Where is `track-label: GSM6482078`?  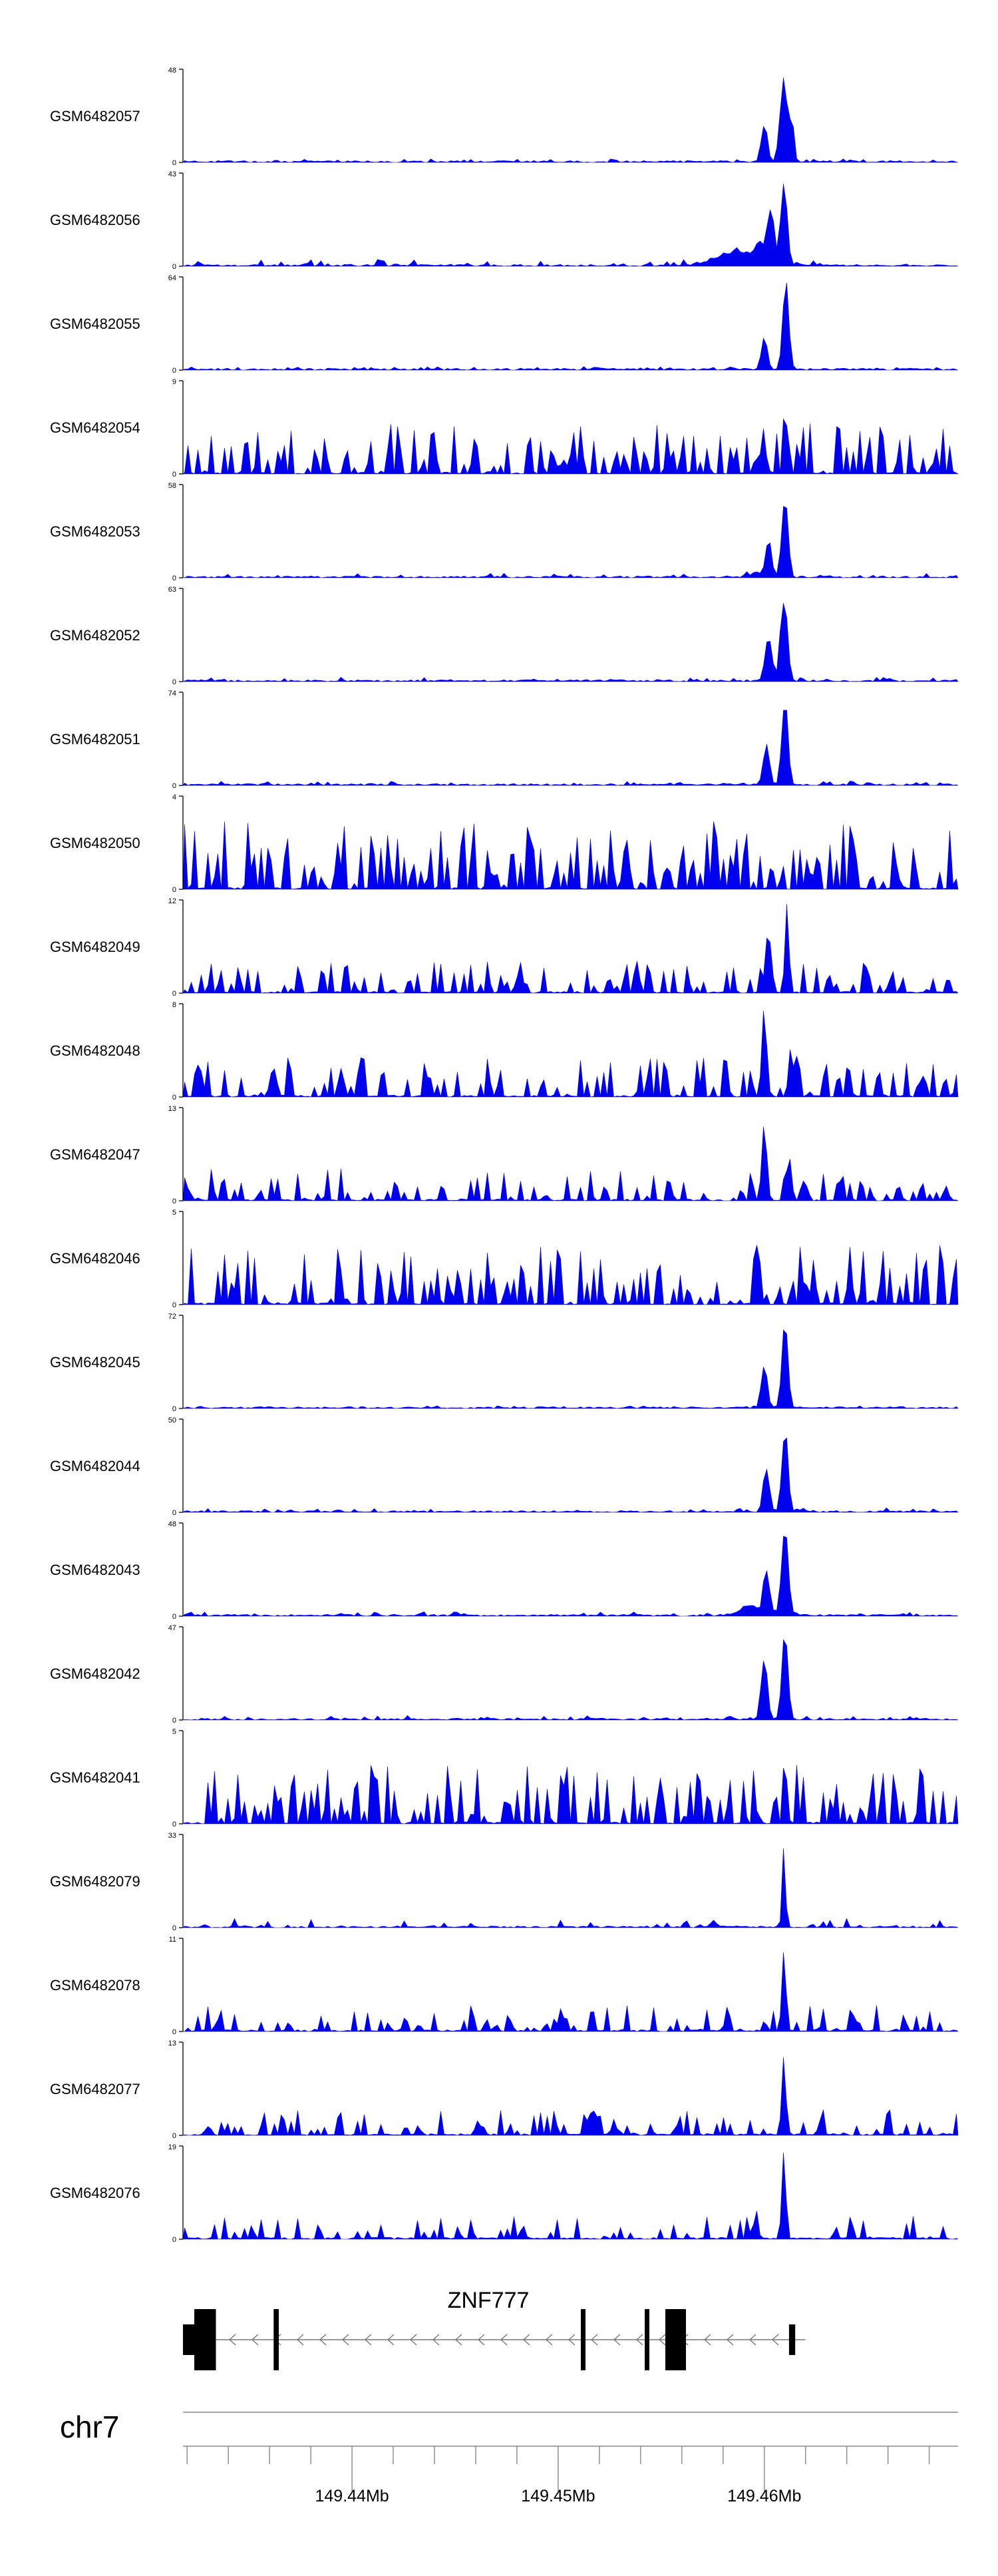 track-label: GSM6482078 is located at coordinates (95, 1985).